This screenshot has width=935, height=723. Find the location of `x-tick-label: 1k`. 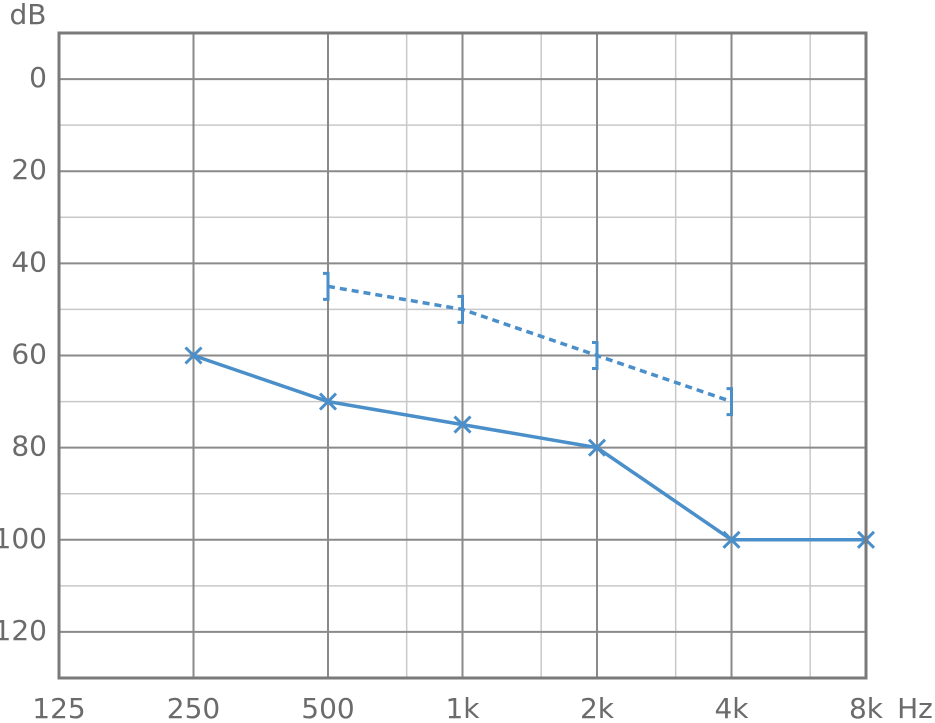

x-tick-label: 1k is located at coordinates (462, 707).